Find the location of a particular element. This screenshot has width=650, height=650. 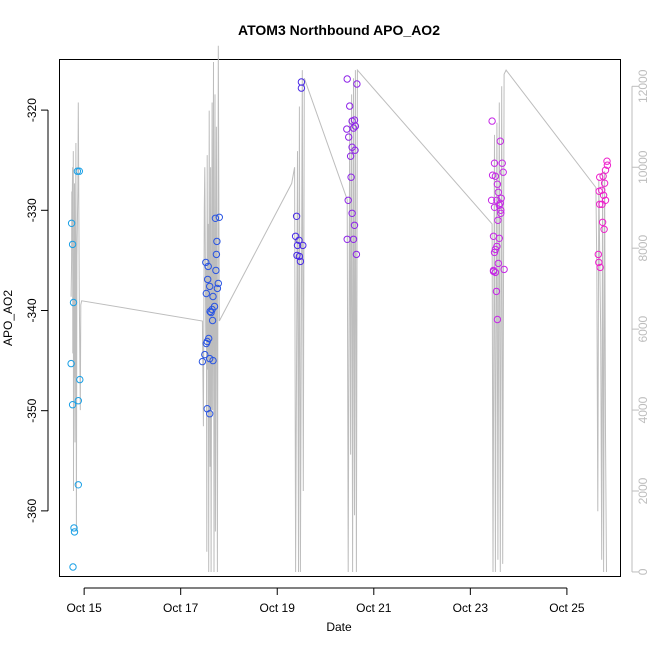

x-tick-label: Oct 19 is located at coordinates (278, 608).